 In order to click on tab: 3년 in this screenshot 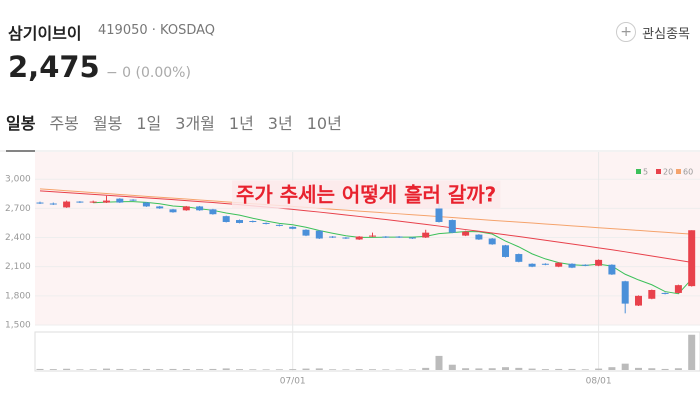, I will do `click(280, 123)`.